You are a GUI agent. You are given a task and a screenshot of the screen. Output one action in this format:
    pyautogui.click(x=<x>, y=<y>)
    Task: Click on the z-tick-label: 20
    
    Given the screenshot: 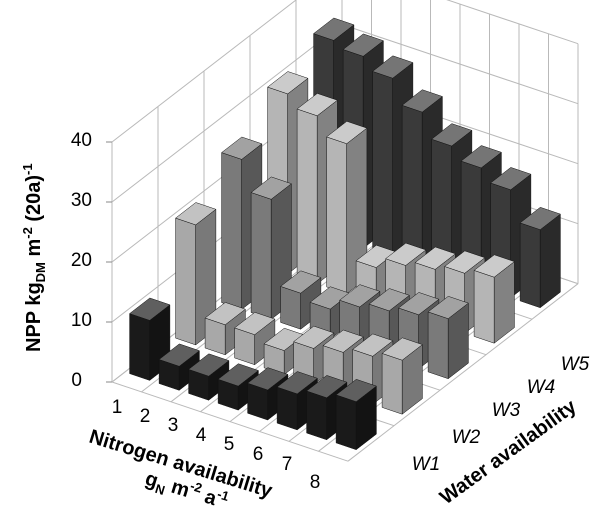 What is the action you would take?
    pyautogui.click(x=81, y=260)
    